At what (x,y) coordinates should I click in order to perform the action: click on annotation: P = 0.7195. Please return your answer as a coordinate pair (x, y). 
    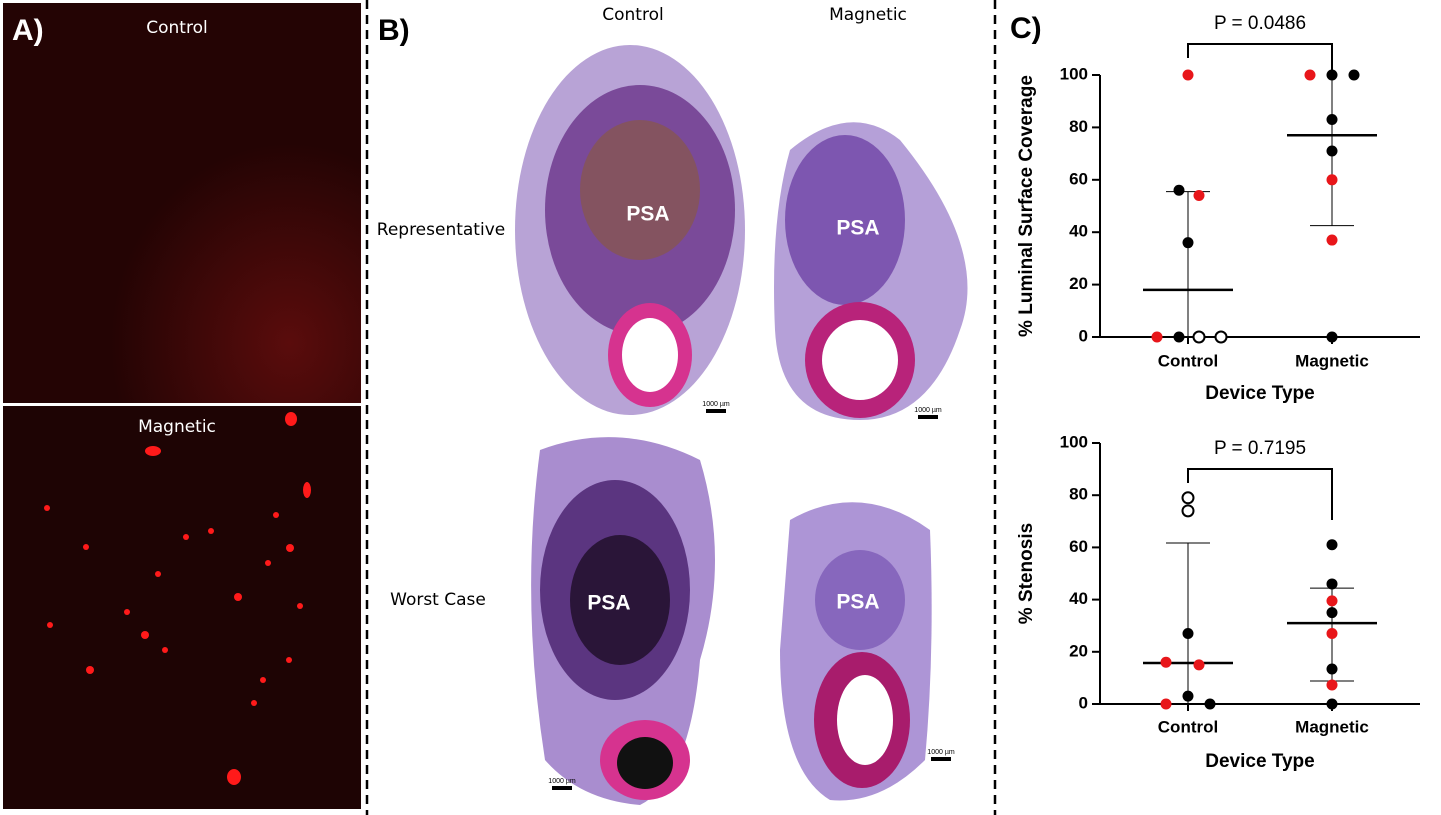
    Looking at the image, I should click on (1260, 448).